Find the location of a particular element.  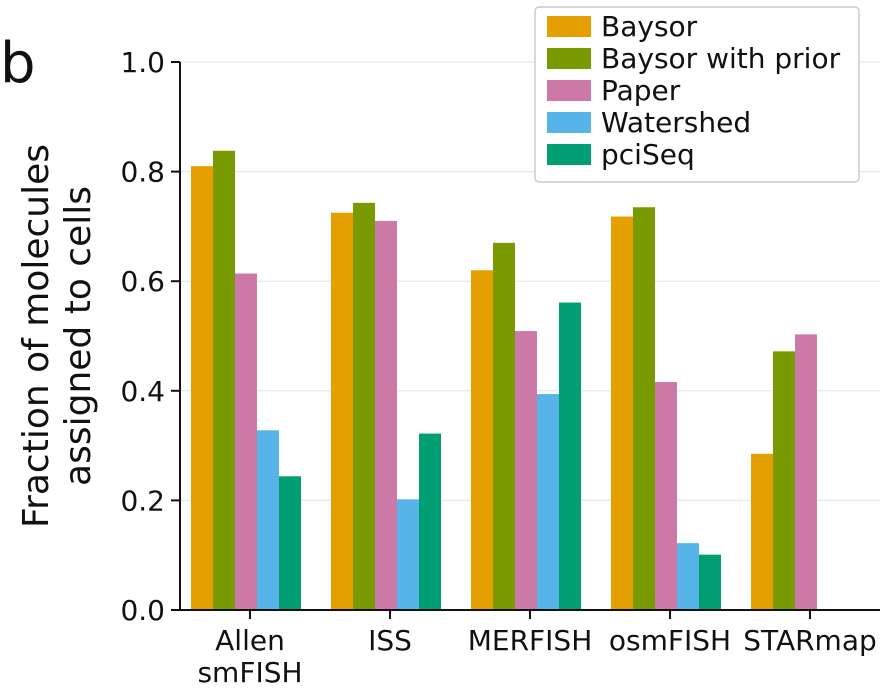

legend-frame is located at coordinates (697, 94).